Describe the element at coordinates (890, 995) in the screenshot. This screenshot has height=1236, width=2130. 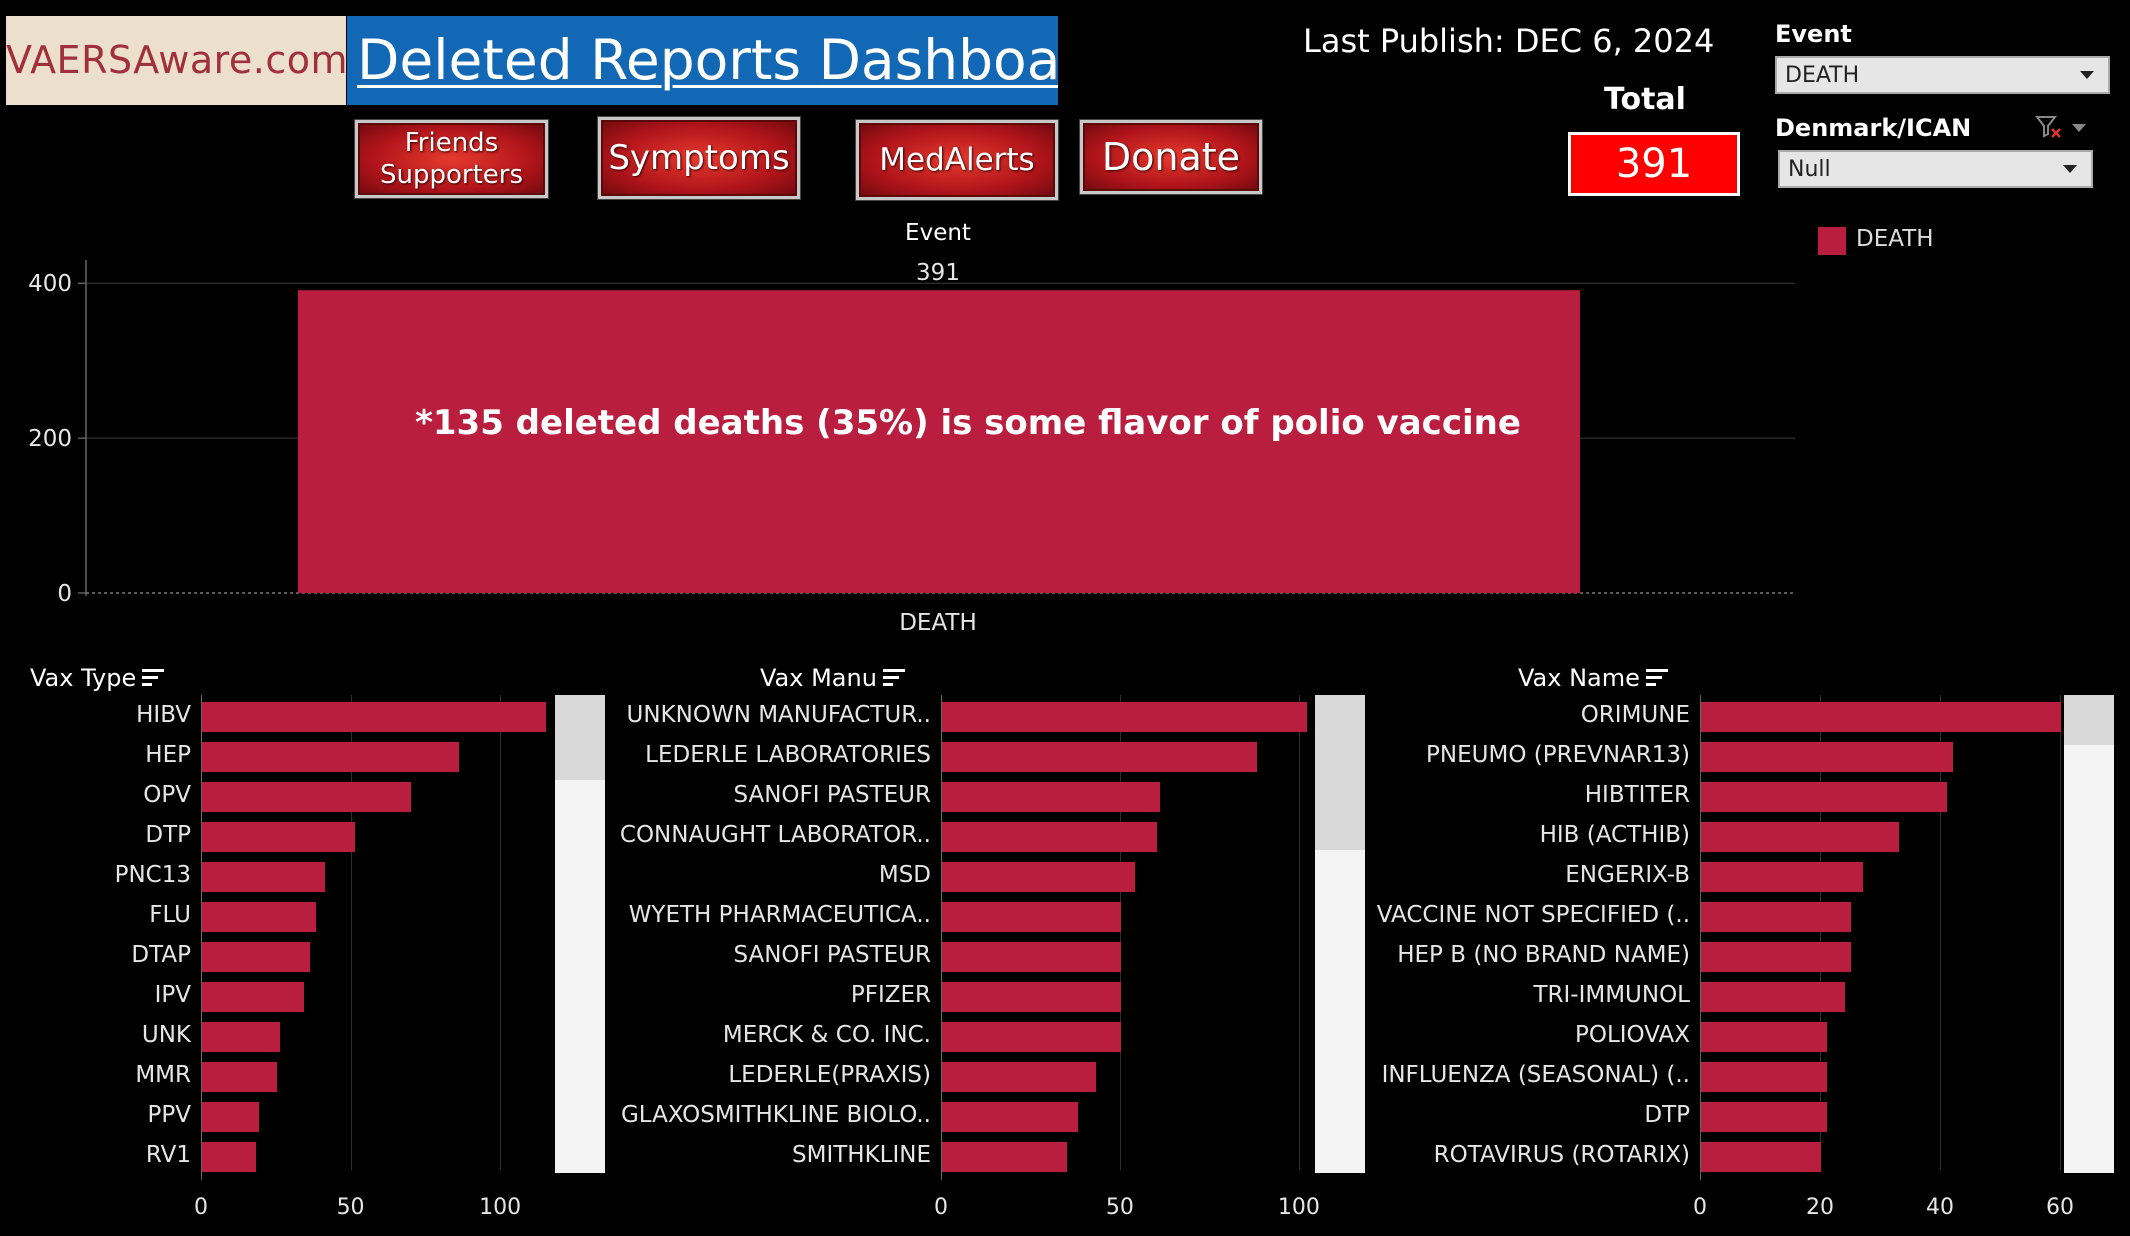
I see `category-label: PFIZER` at that location.